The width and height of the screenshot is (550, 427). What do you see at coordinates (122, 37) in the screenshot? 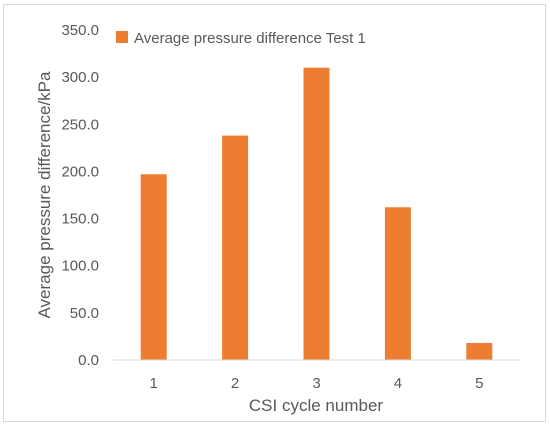
I see `legend-swatch` at bounding box center [122, 37].